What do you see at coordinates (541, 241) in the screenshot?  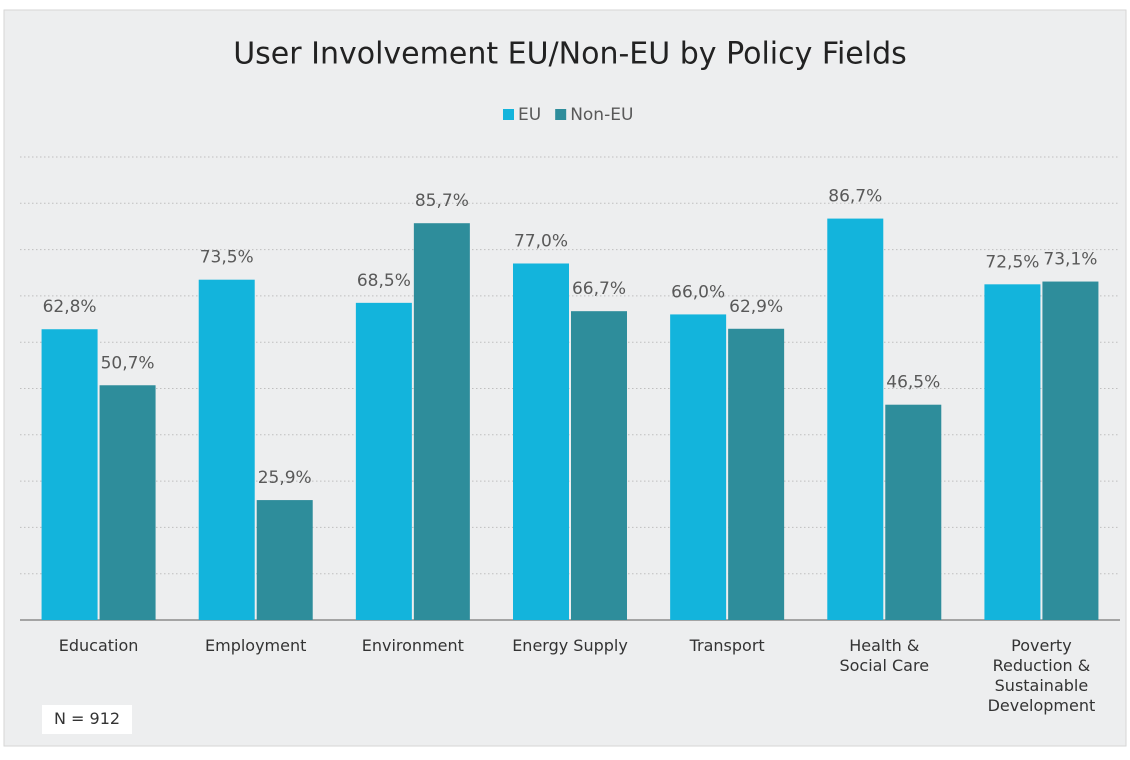 I see `data-label: 77,0%` at bounding box center [541, 241].